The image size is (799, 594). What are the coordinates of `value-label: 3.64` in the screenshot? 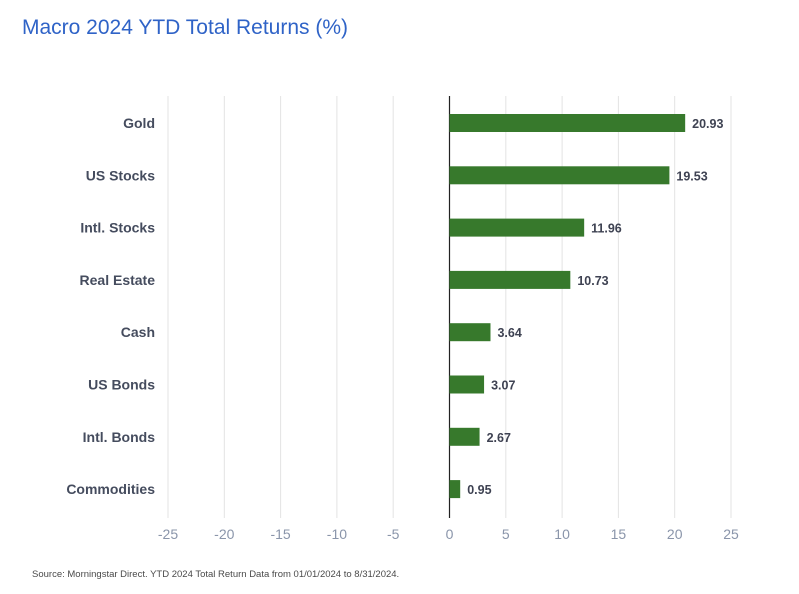 It's located at (509, 333).